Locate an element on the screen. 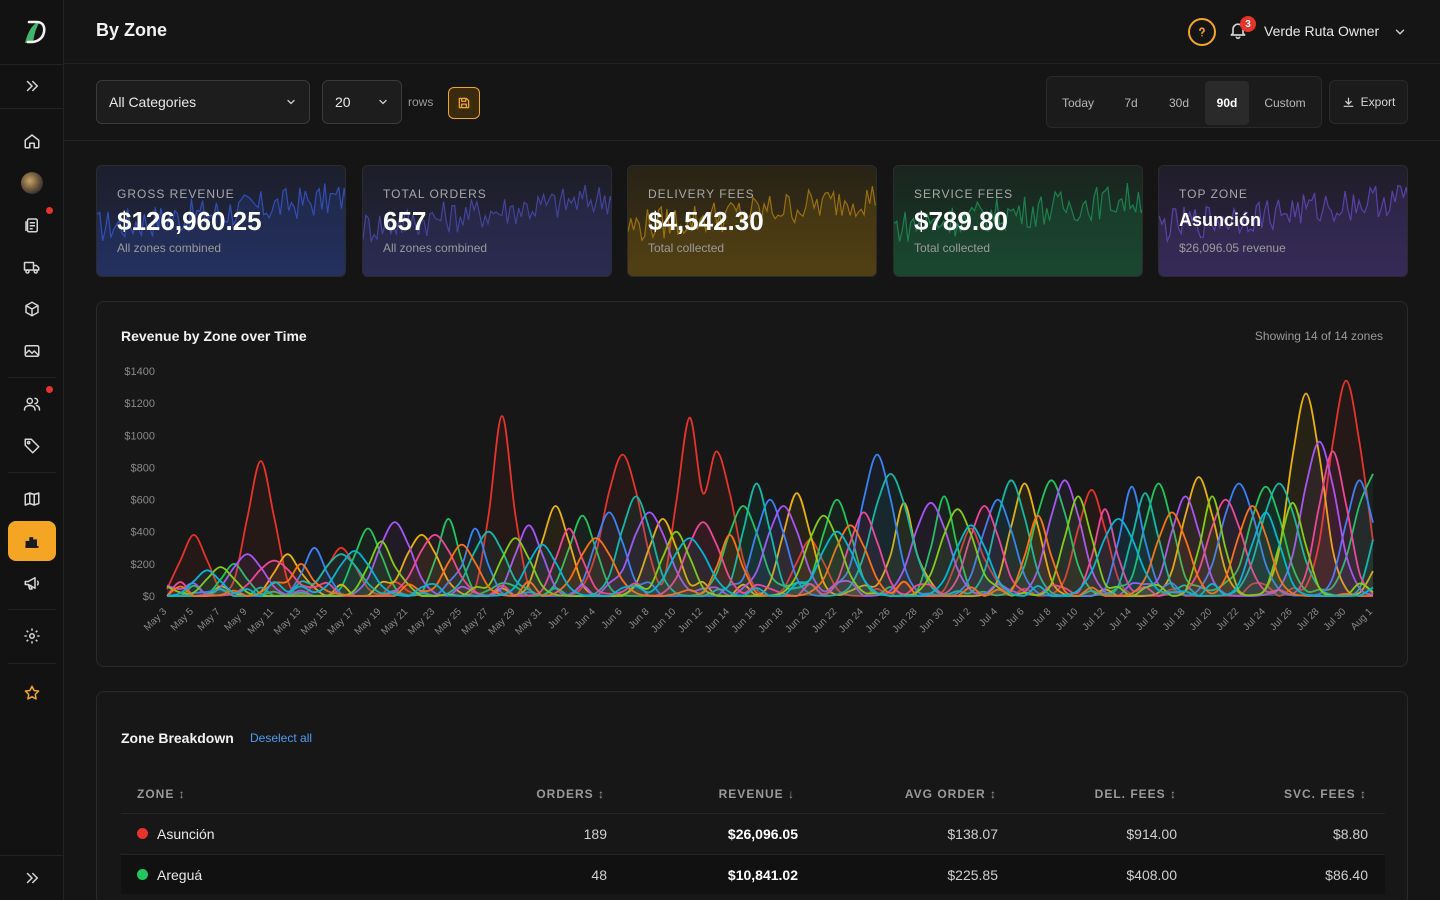 Image resolution: width=1440 pixels, height=900 pixels. range-custom-button: Custom is located at coordinates (1285, 103).